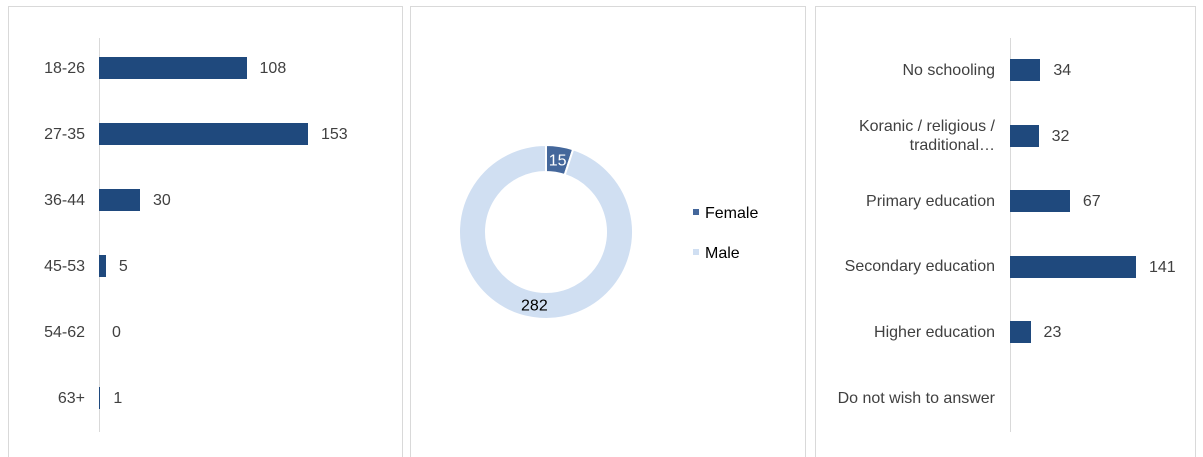 The image size is (1203, 457). I want to click on category-label: 63+, so click(71, 398).